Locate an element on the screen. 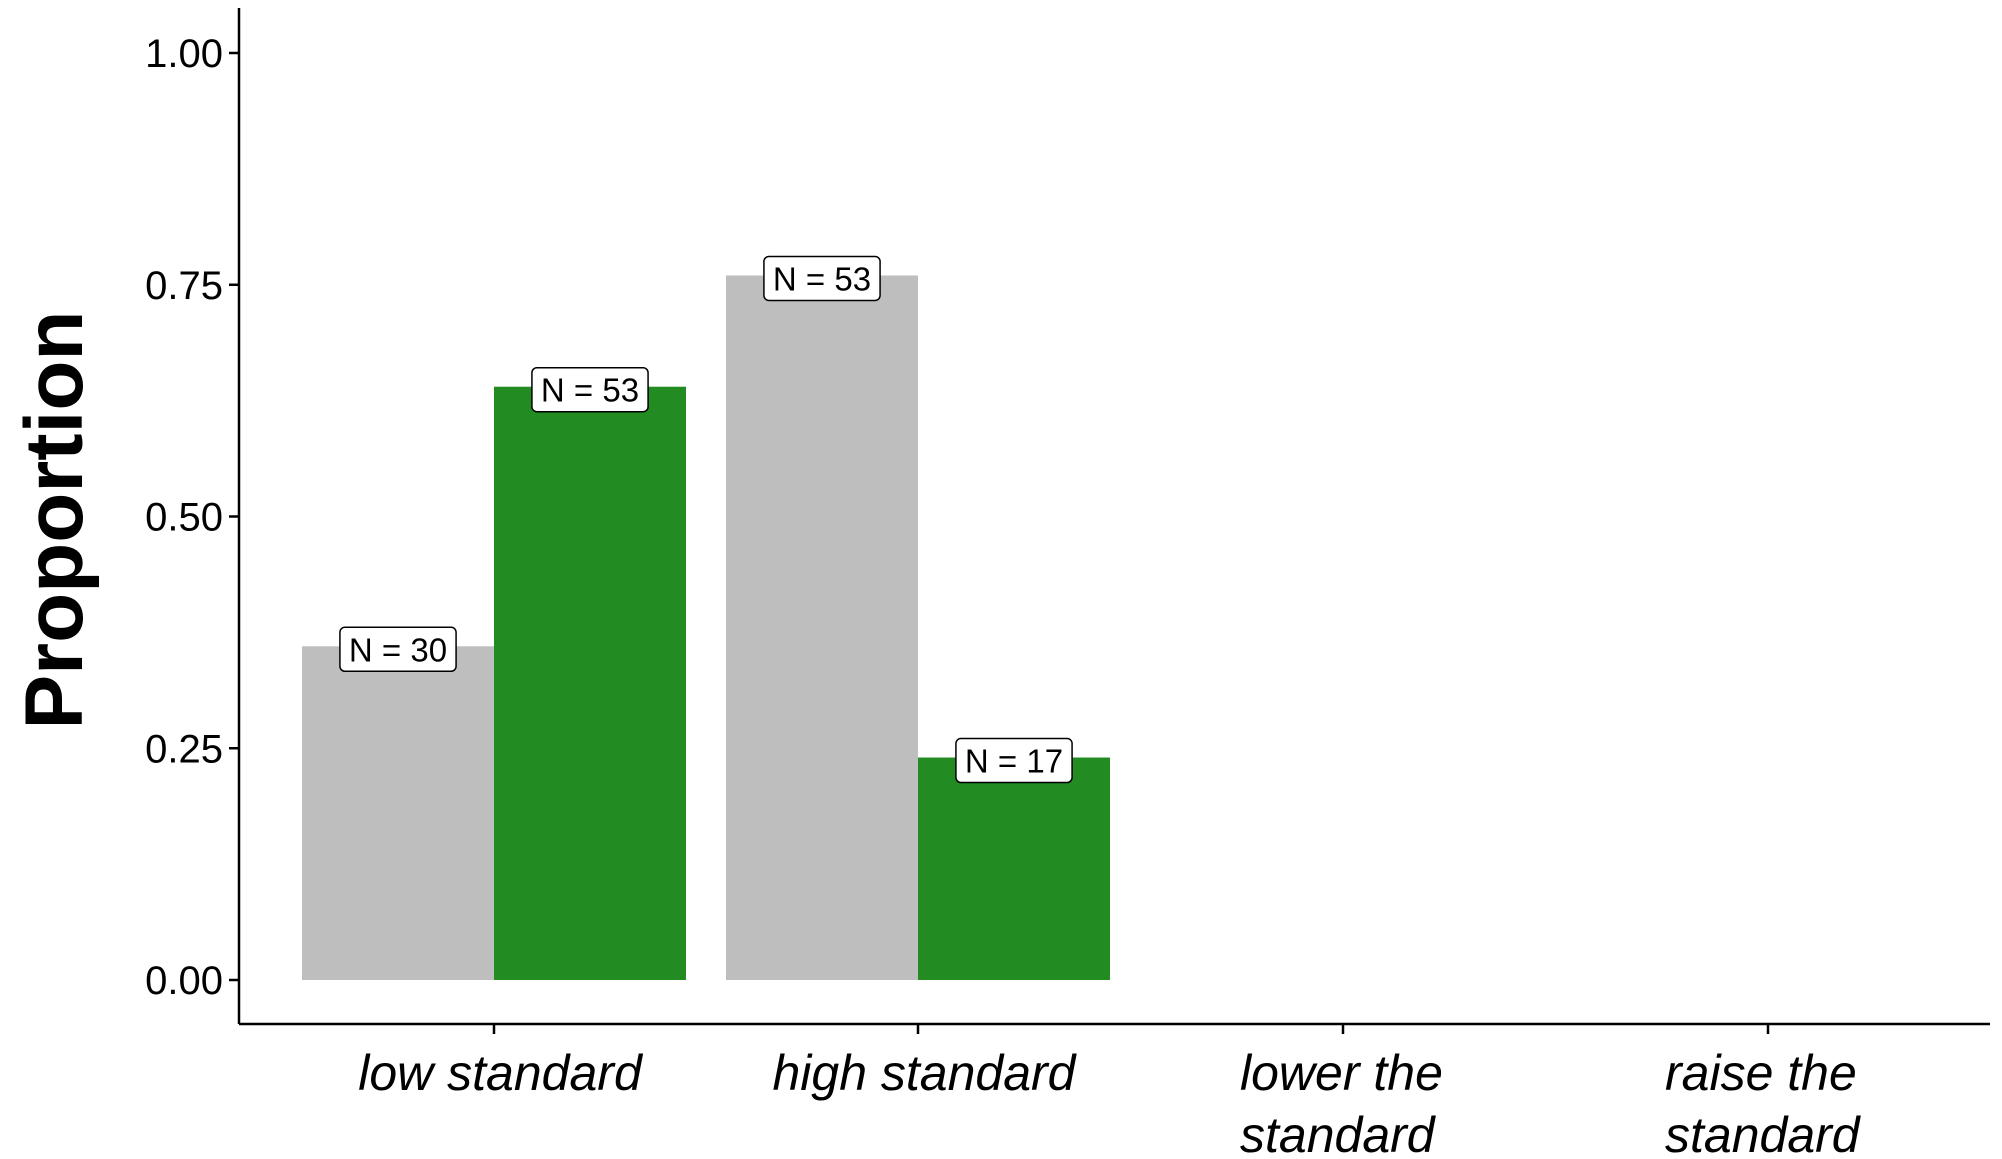 The height and width of the screenshot is (1159, 2002). y-tick-label: 1.00 is located at coordinates (184, 54).